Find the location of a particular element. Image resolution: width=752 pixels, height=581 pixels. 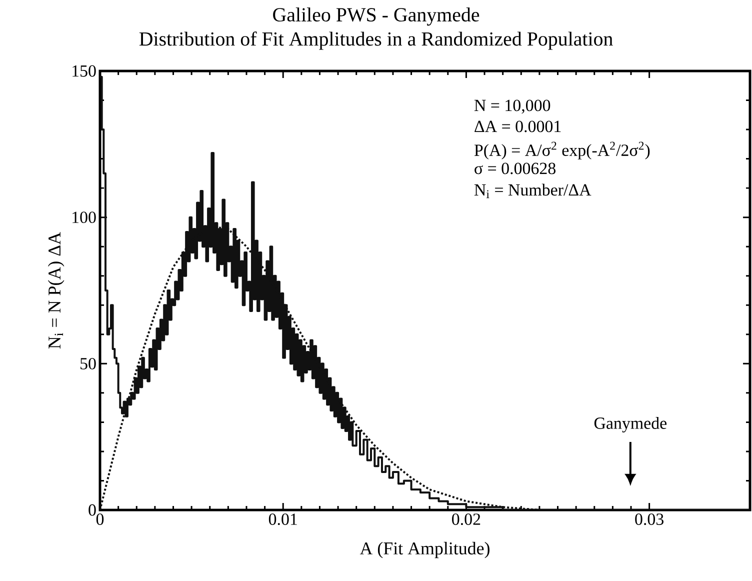

x-tick-label: 0.02 is located at coordinates (466, 520).